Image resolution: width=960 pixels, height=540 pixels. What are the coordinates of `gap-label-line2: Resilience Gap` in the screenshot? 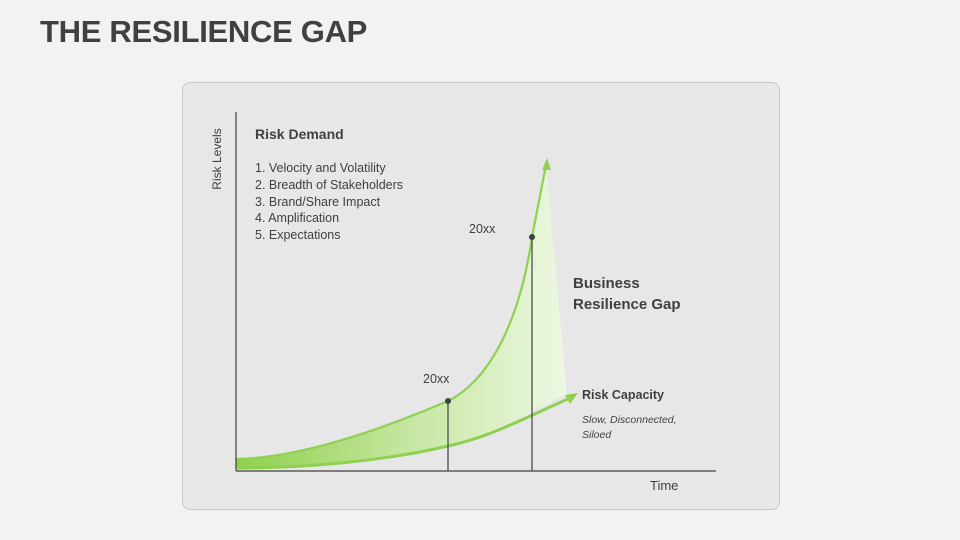 It's located at (627, 304).